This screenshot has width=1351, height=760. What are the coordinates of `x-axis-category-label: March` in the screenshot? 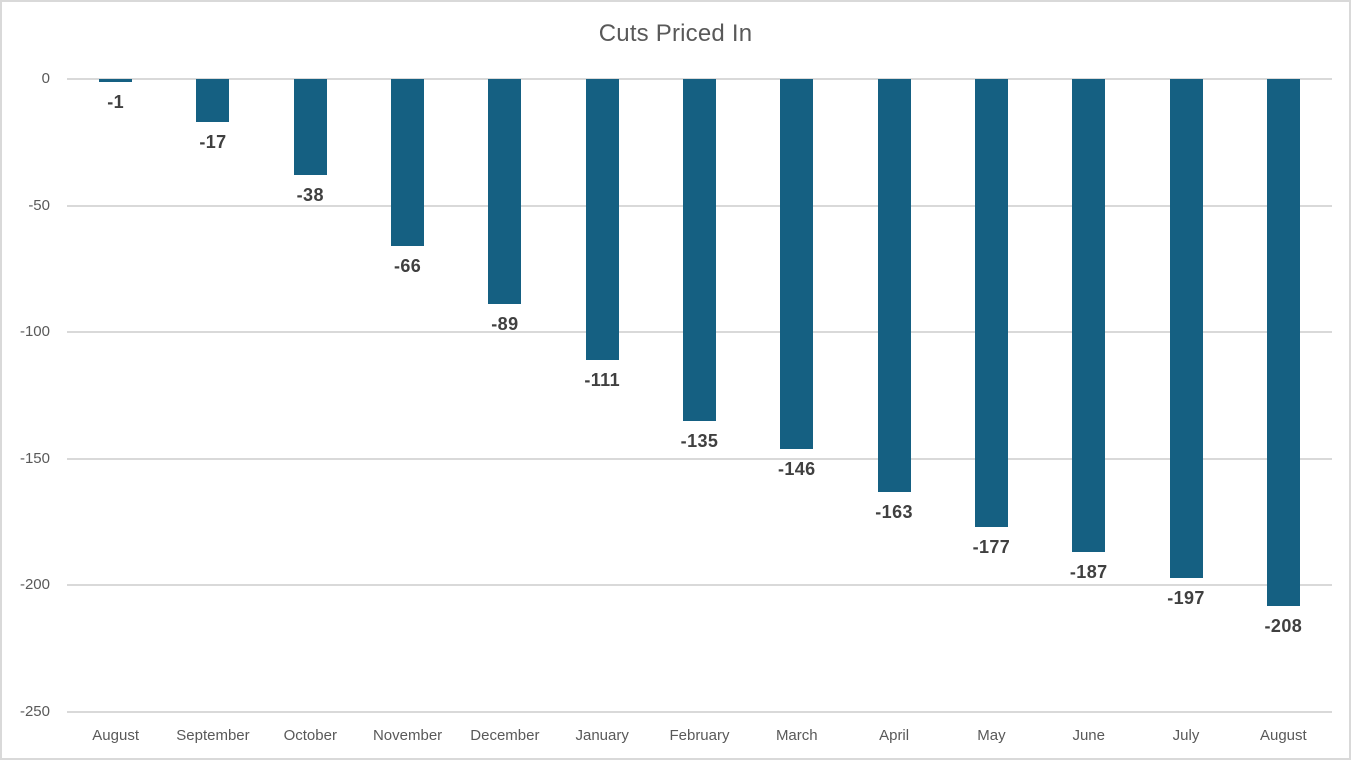 It's located at (796, 735).